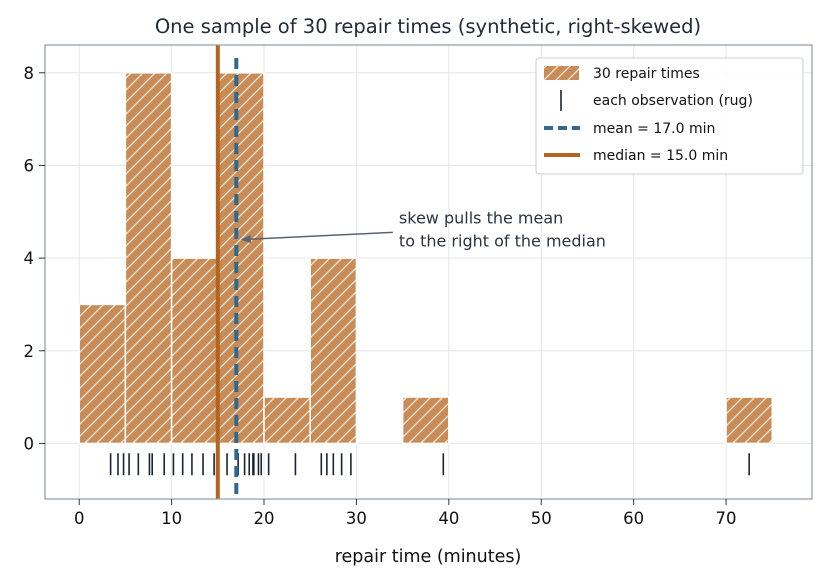 Image resolution: width=826 pixels, height=584 pixels. I want to click on annotation-text-line-1: skew pulls the mean, so click(481, 217).